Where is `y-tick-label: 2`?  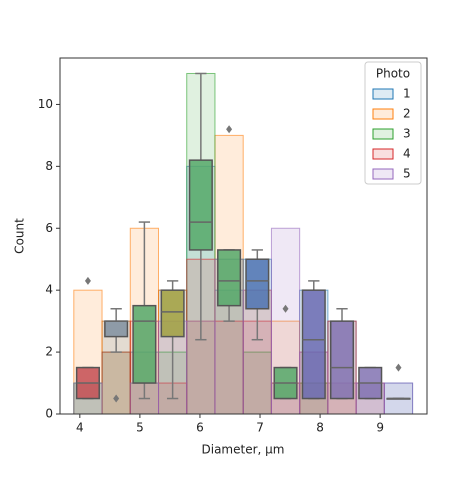 y-tick-label: 2 is located at coordinates (49, 352).